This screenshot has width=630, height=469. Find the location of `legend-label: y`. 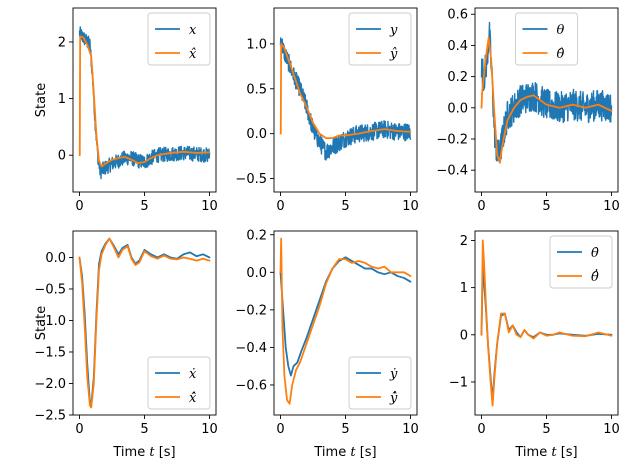

legend-label: y is located at coordinates (393, 30).